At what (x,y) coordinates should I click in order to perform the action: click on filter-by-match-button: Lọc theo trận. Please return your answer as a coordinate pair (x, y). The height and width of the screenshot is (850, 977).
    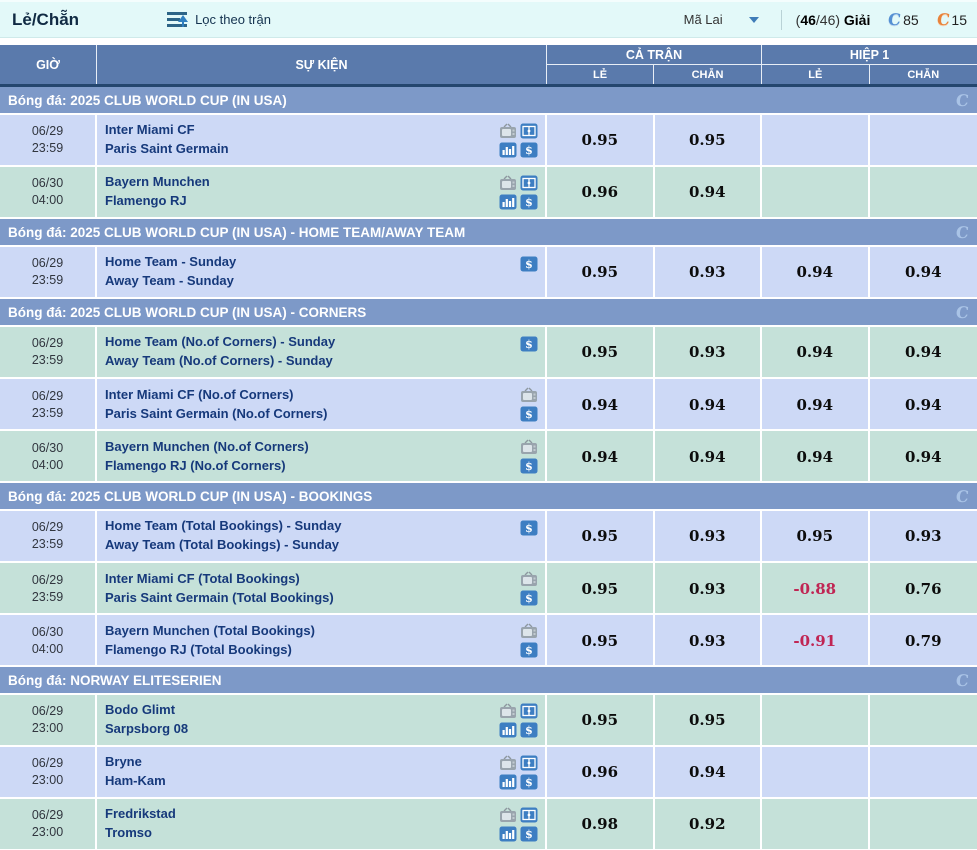
    Looking at the image, I should click on (219, 19).